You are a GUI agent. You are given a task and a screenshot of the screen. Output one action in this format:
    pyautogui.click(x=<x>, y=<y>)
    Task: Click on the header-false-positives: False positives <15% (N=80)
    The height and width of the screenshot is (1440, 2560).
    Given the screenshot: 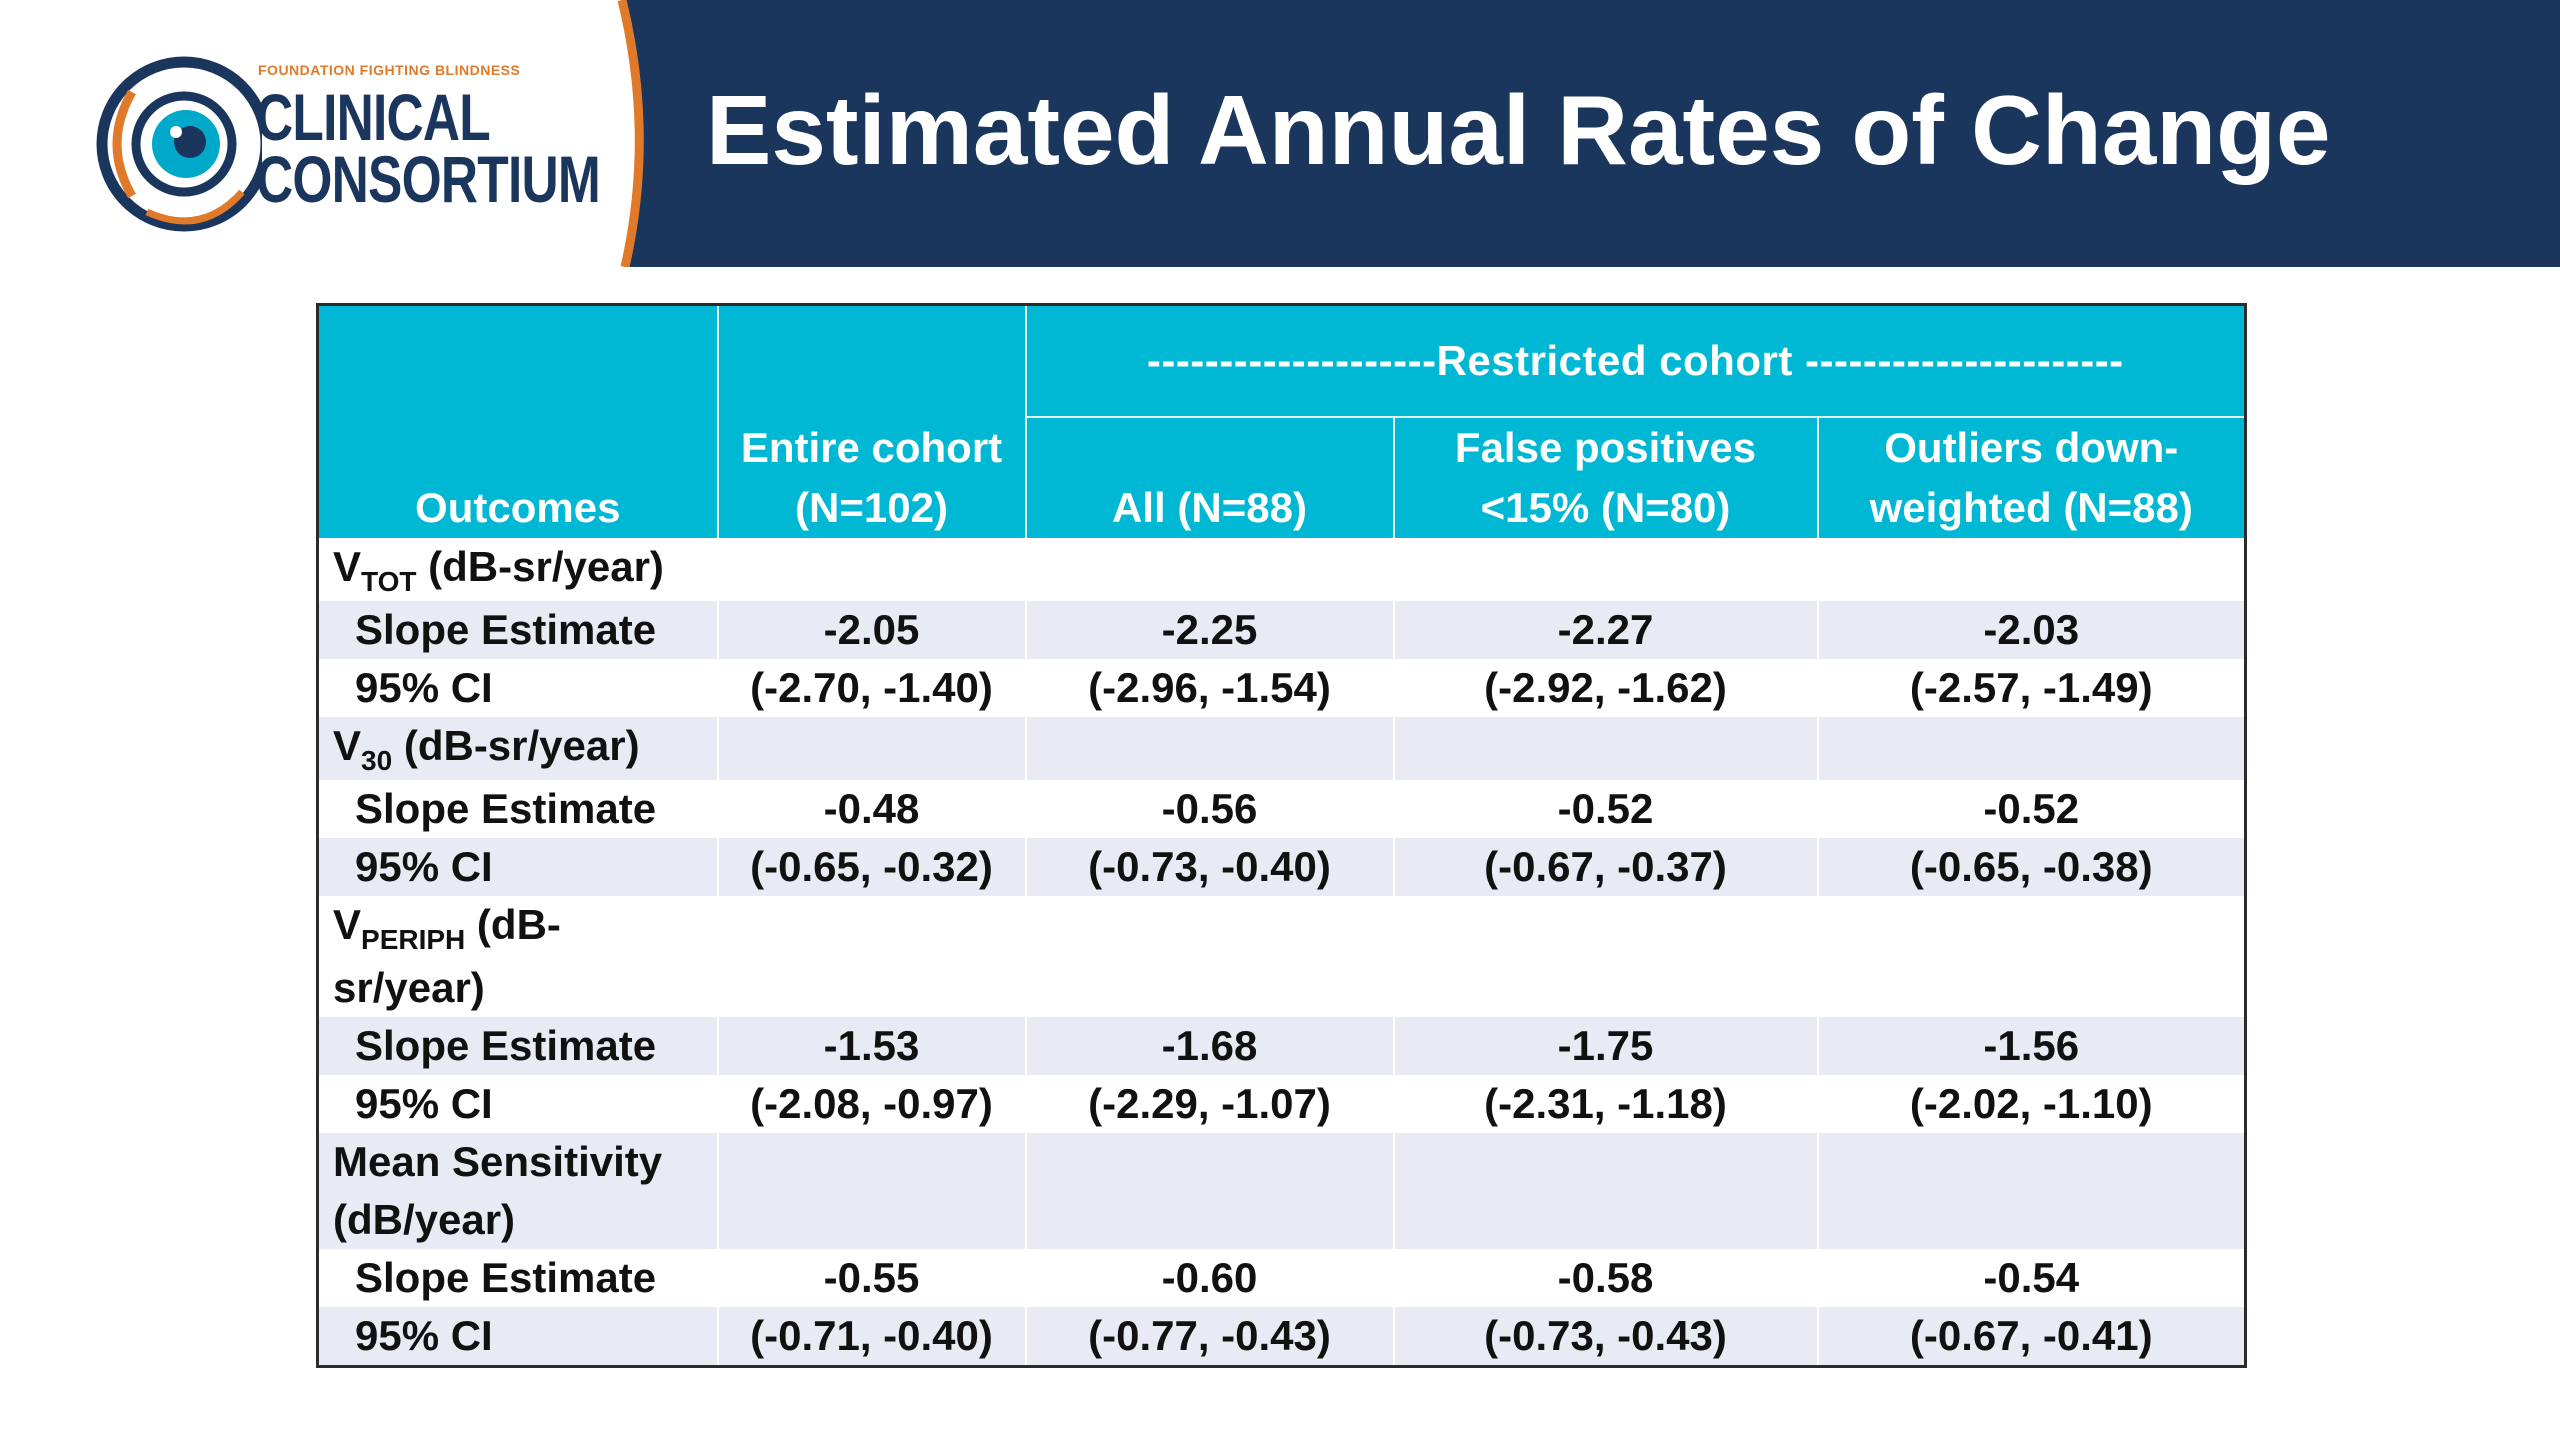 What is the action you would take?
    pyautogui.click(x=1605, y=477)
    